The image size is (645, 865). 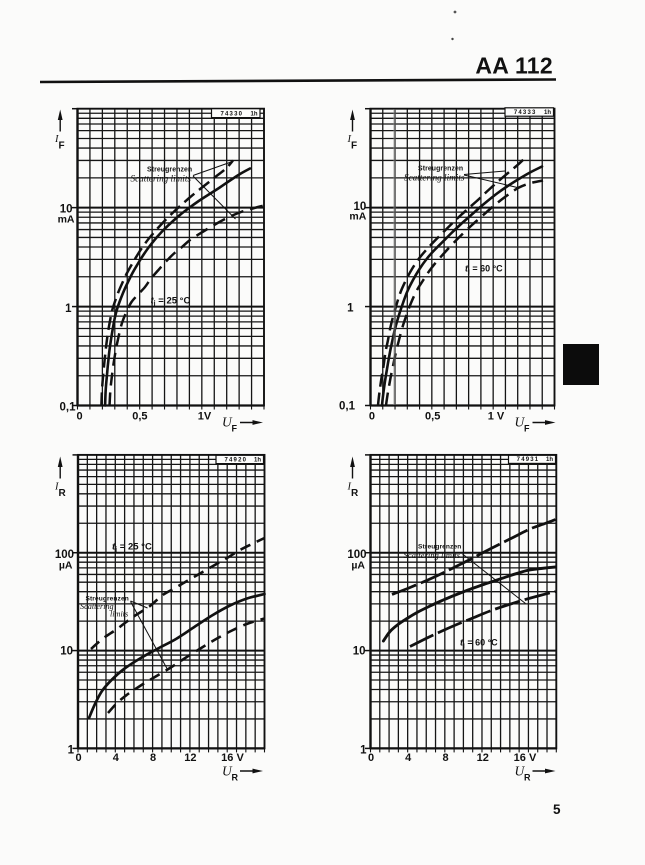 I want to click on svg-text: 1 V, so click(x=496, y=417).